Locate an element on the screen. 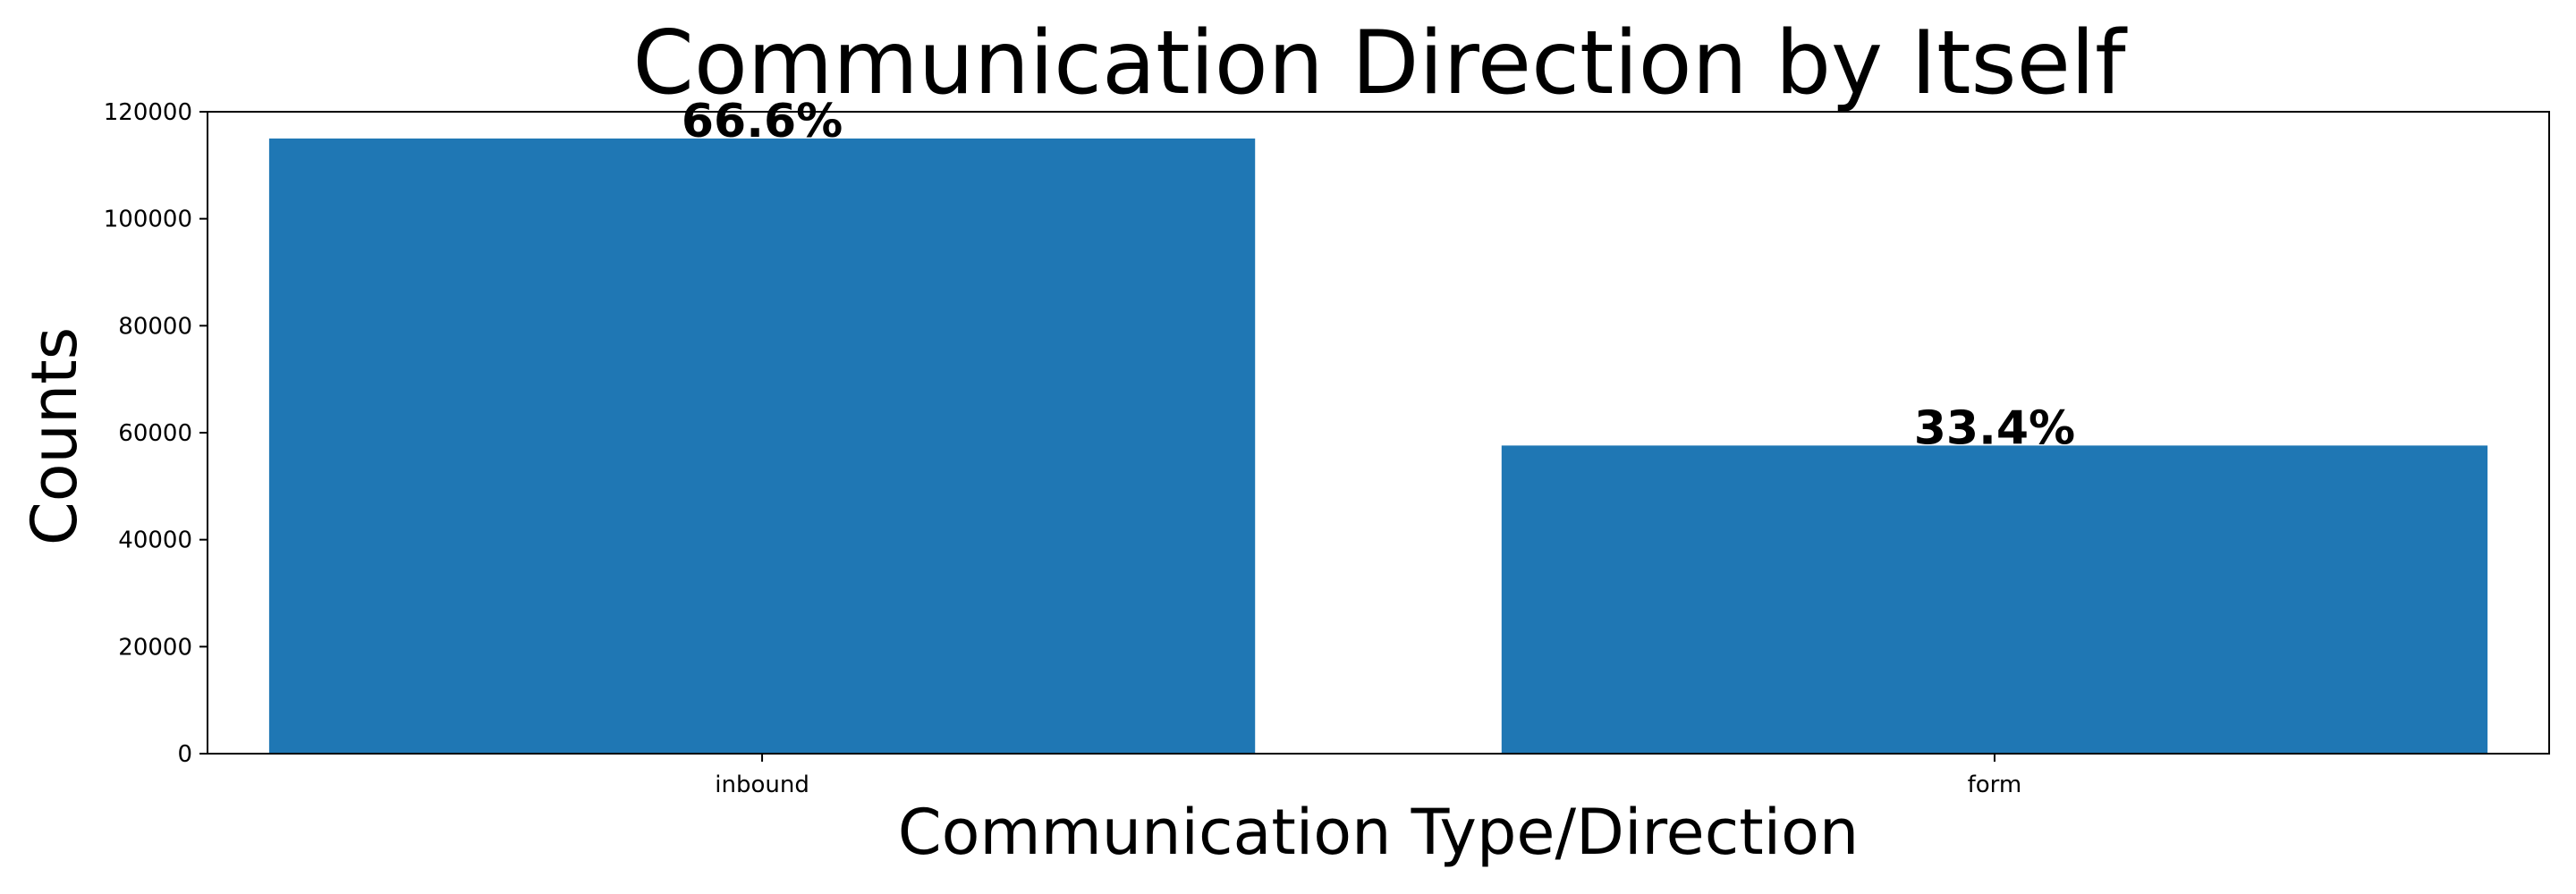 This screenshot has width=2576, height=894. x-axis-ticks: inbound form is located at coordinates (1368, 776).